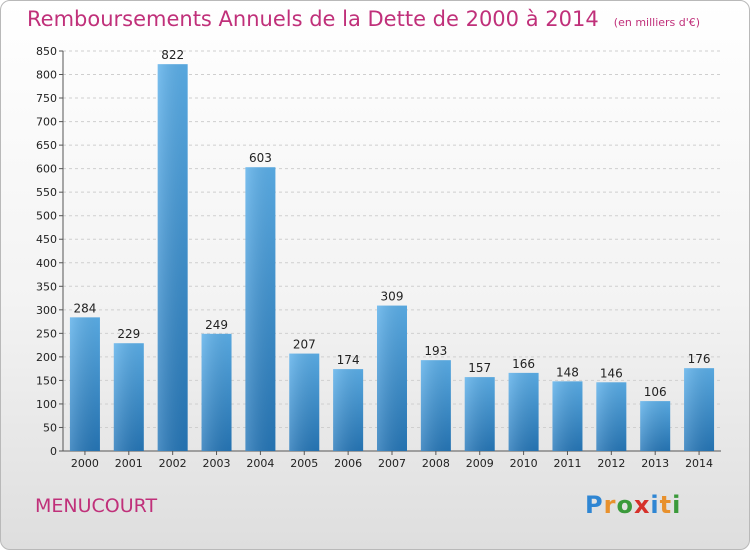 The height and width of the screenshot is (550, 750). What do you see at coordinates (260, 463) in the screenshot?
I see `x-tick-label-2004: 2004` at bounding box center [260, 463].